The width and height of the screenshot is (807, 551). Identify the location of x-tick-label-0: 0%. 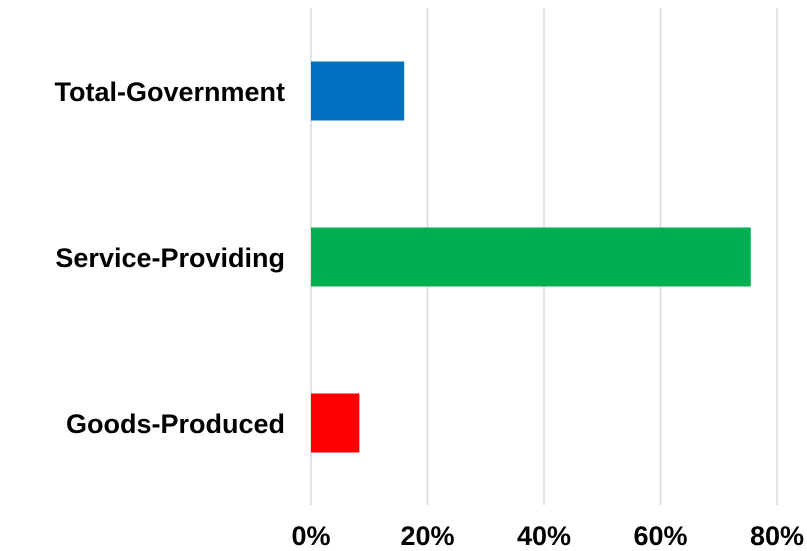
(310, 536).